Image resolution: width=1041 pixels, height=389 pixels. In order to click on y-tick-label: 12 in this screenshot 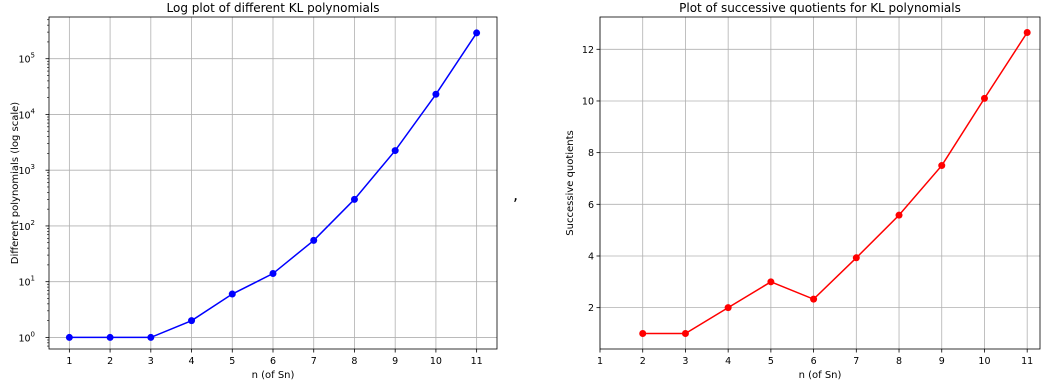, I will do `click(588, 50)`.